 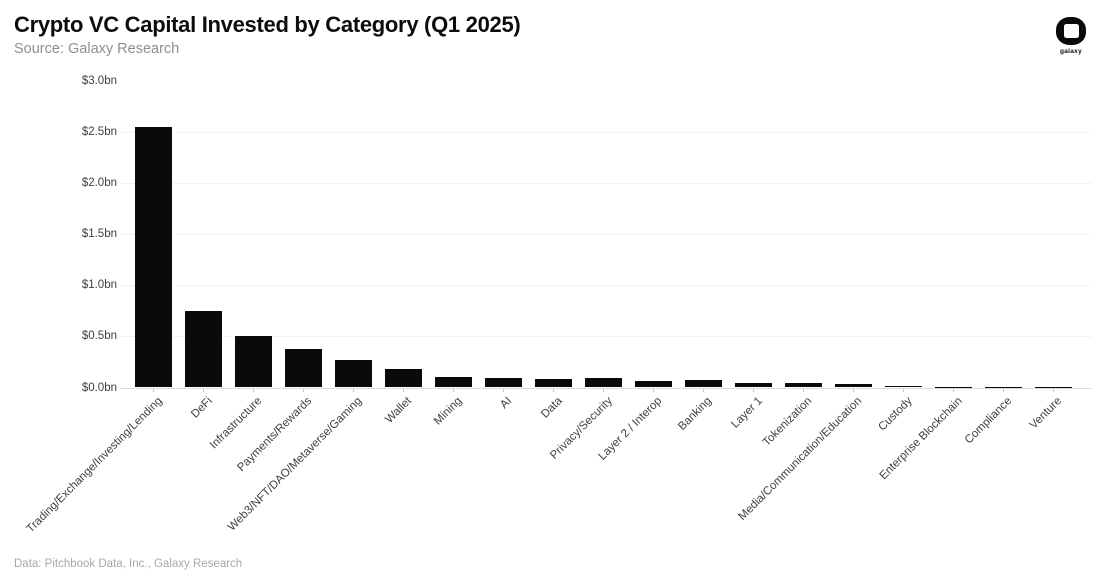 What do you see at coordinates (99, 80) in the screenshot?
I see `y-axis-label: $3.0bn` at bounding box center [99, 80].